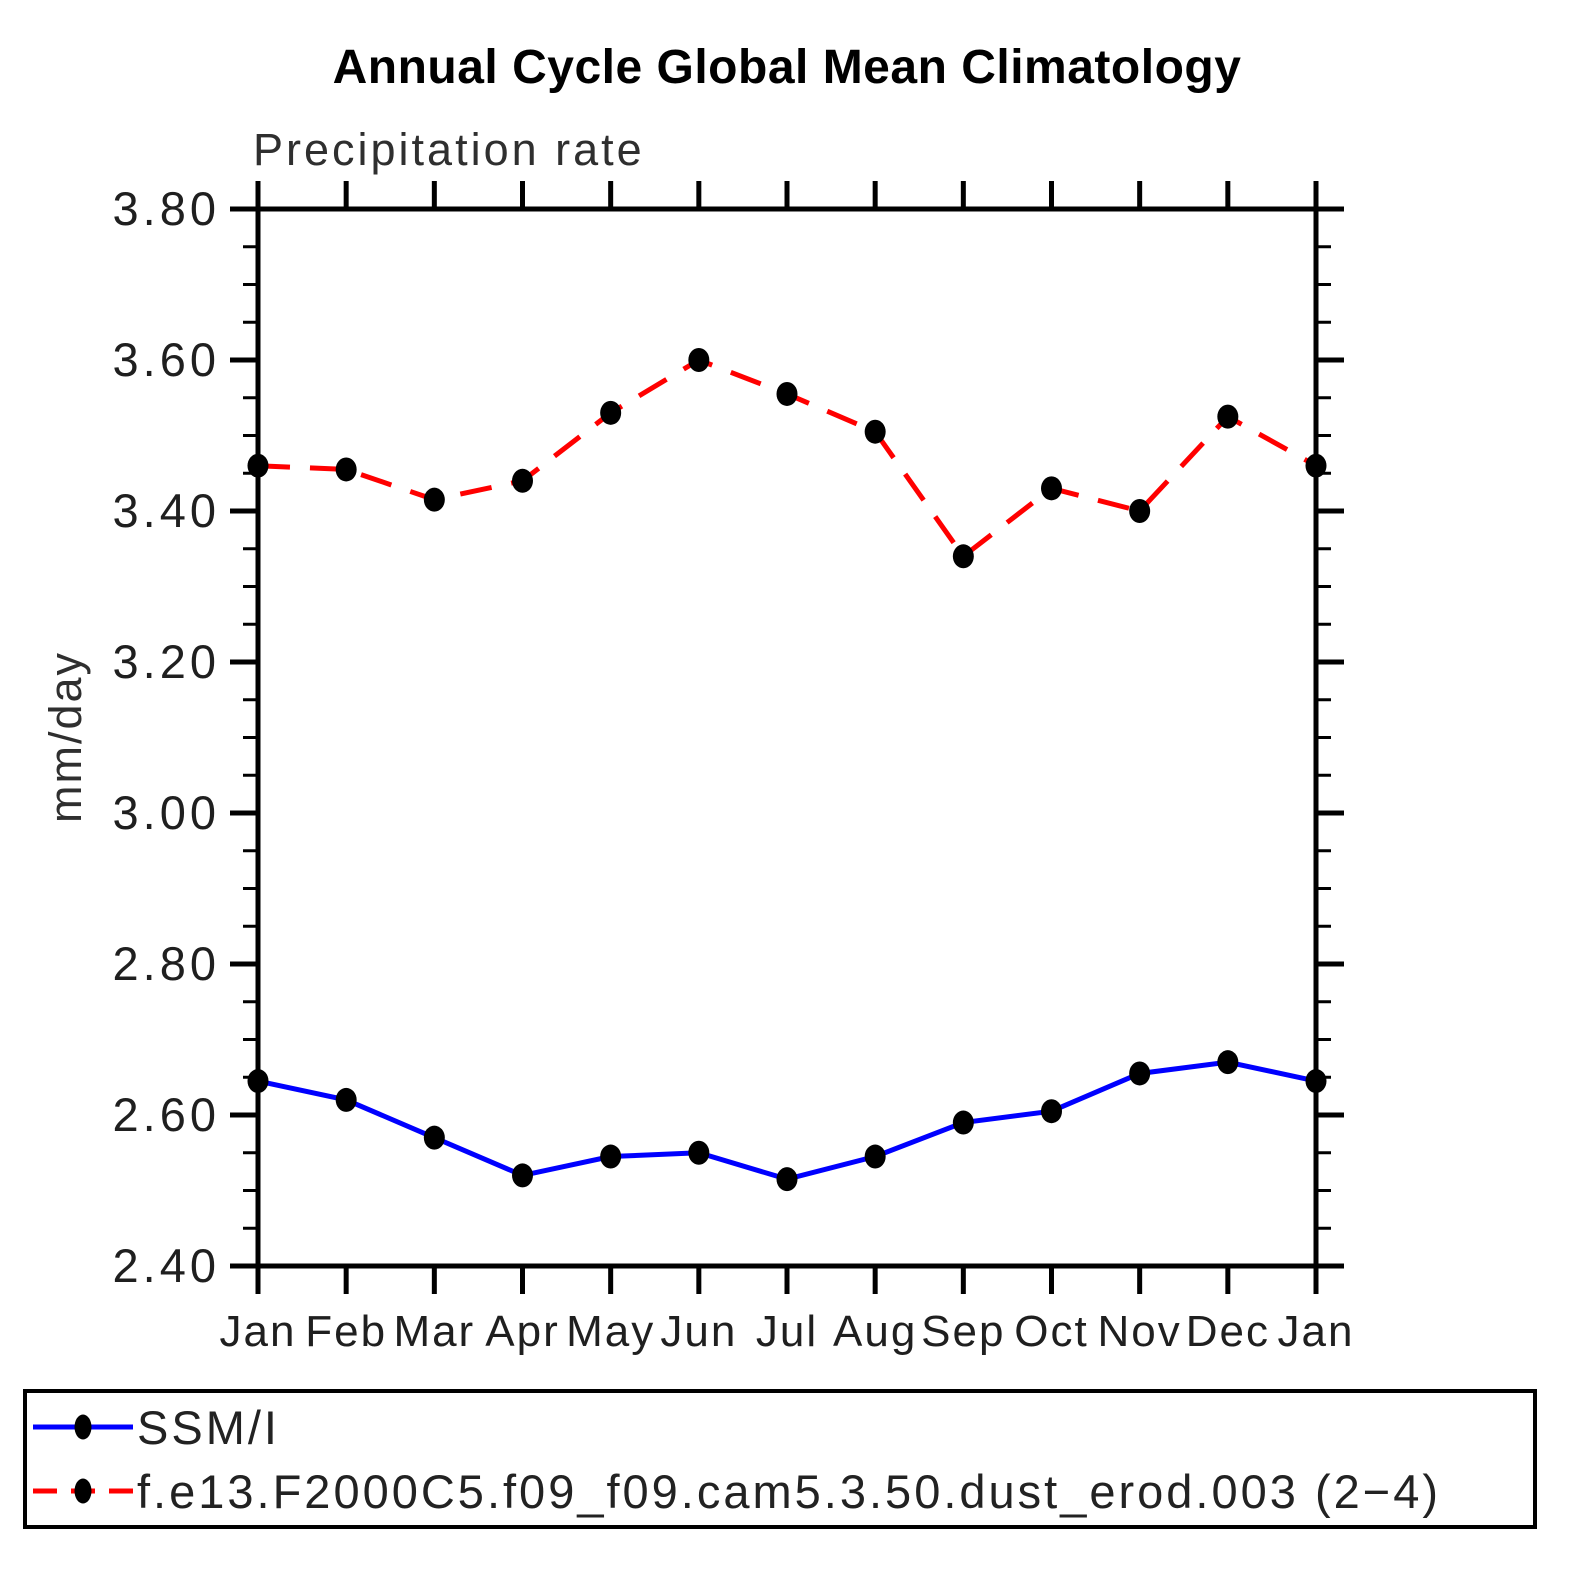 The width and height of the screenshot is (1574, 1574). What do you see at coordinates (522, 1331) in the screenshot?
I see `x-tick-label: Apr` at bounding box center [522, 1331].